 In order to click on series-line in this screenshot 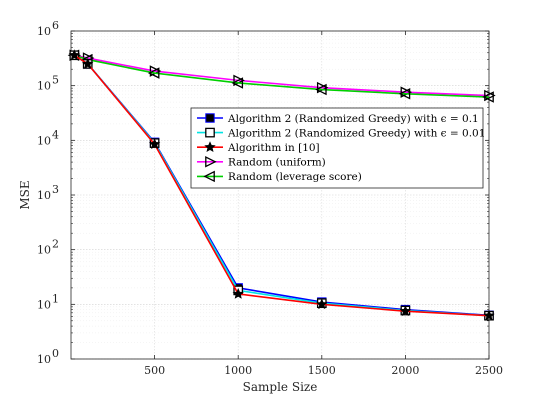, I will do `click(282, 75)`.